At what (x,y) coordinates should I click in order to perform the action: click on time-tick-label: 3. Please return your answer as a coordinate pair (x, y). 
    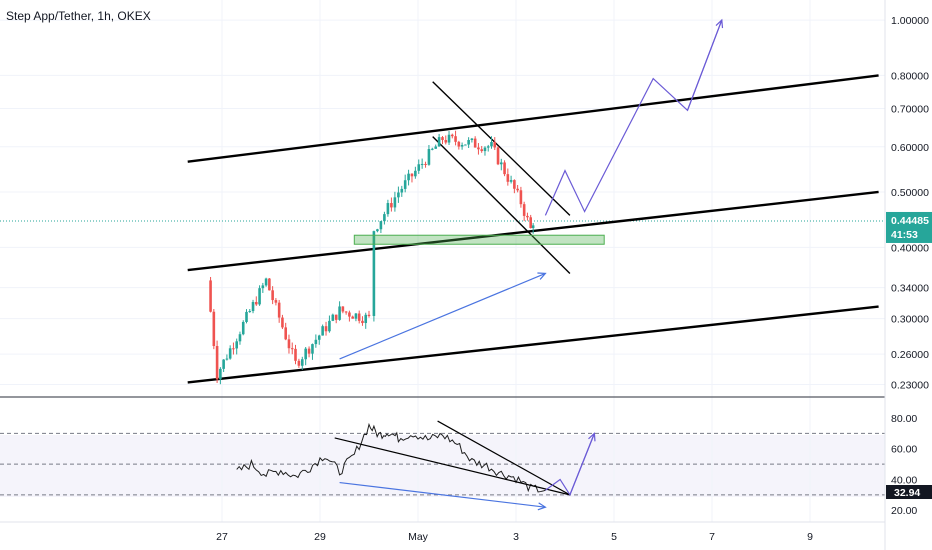
    Looking at the image, I should click on (516, 537).